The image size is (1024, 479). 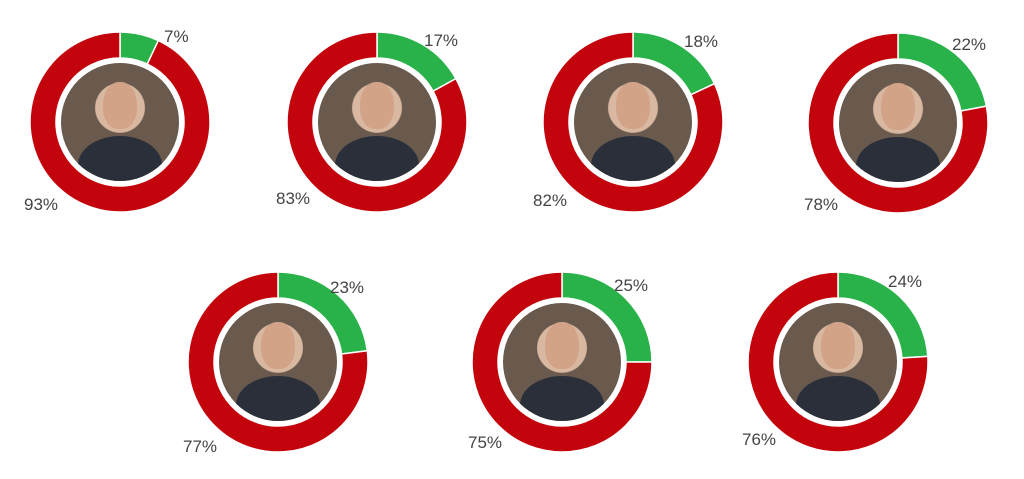 What do you see at coordinates (759, 439) in the screenshot?
I see `red-percent-label-7: 76%` at bounding box center [759, 439].